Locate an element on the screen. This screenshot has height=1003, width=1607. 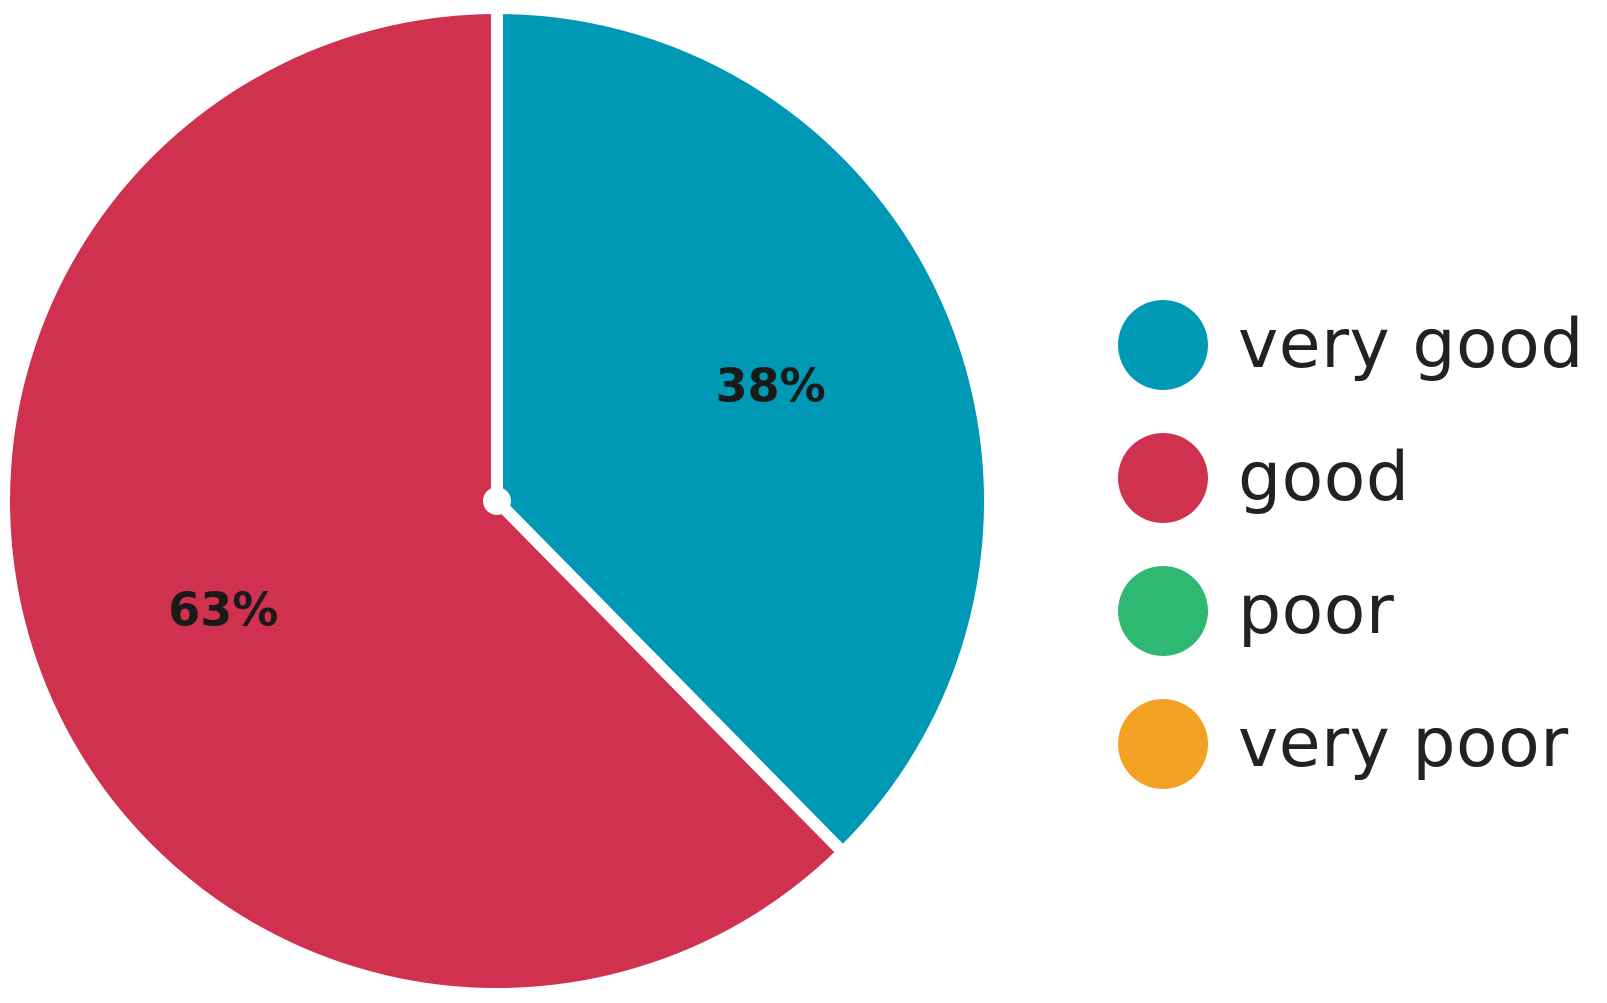
legend-swatch-very-good is located at coordinates (1163, 344).